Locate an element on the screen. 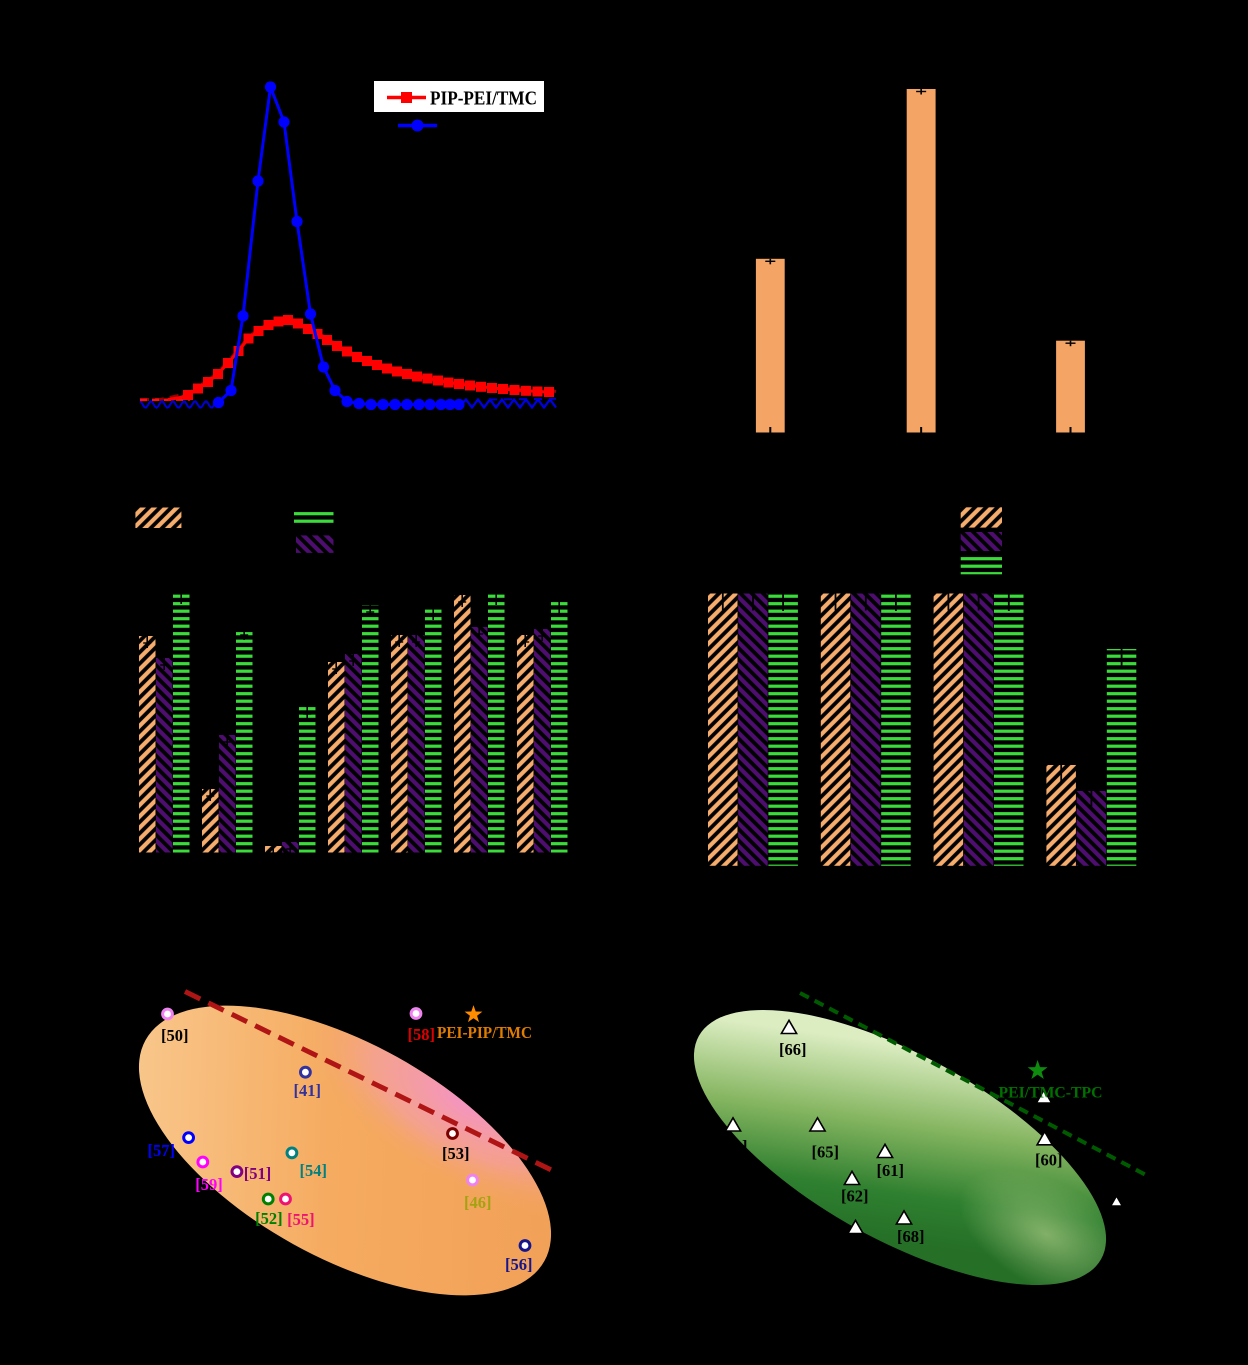  svg-text: [60] is located at coordinates (1049, 1160).